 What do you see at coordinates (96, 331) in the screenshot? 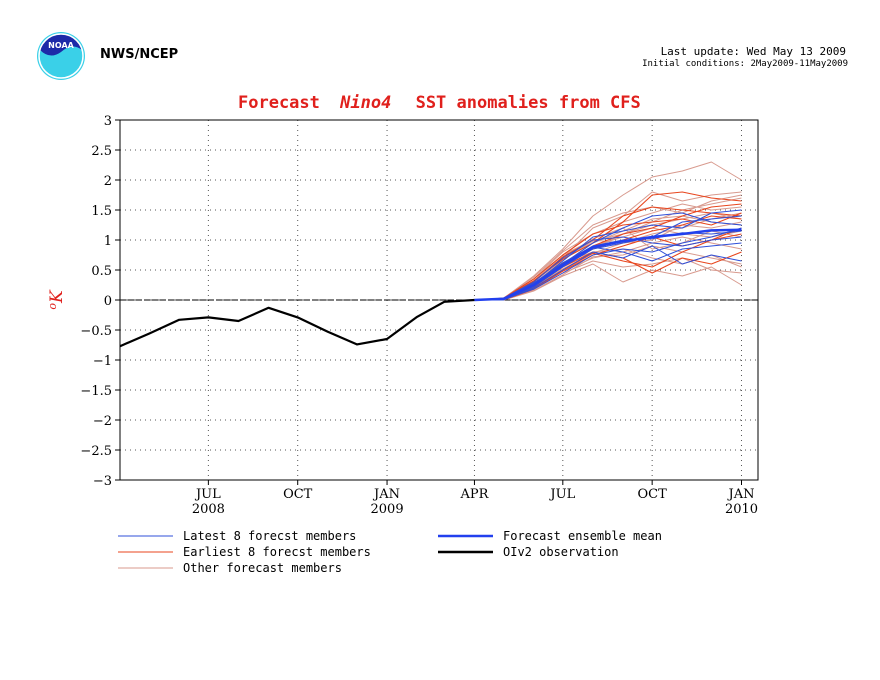
I see `y-tick-label: −0.5` at bounding box center [96, 331].